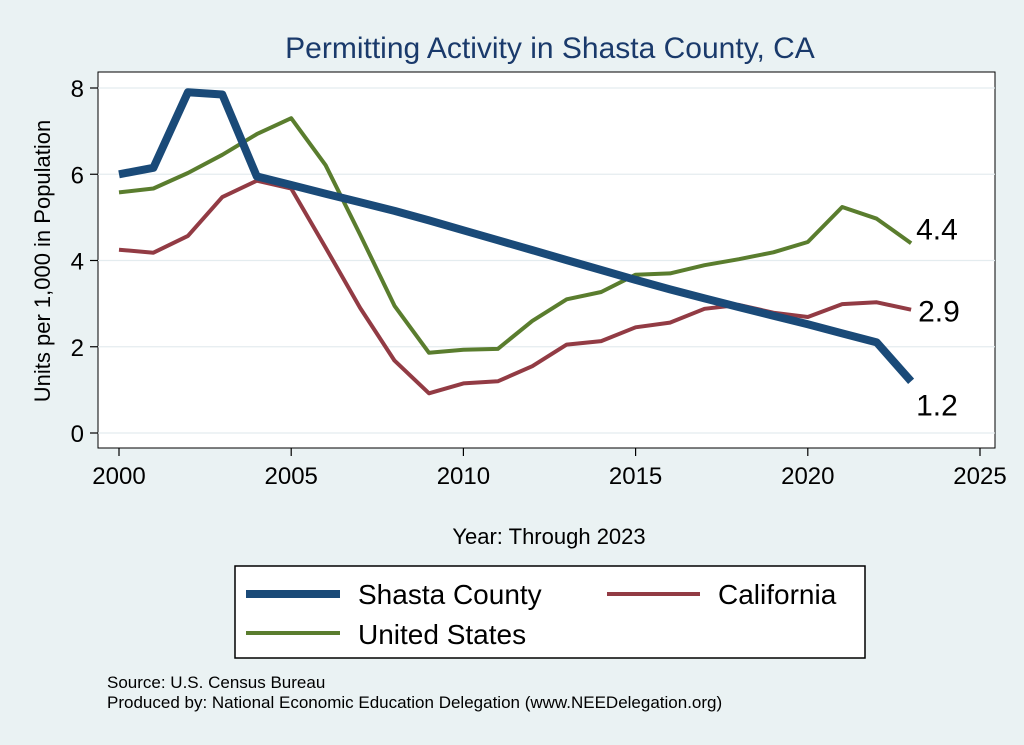  I want to click on end-labels: 1.2 2.9 4.4, so click(938, 317).